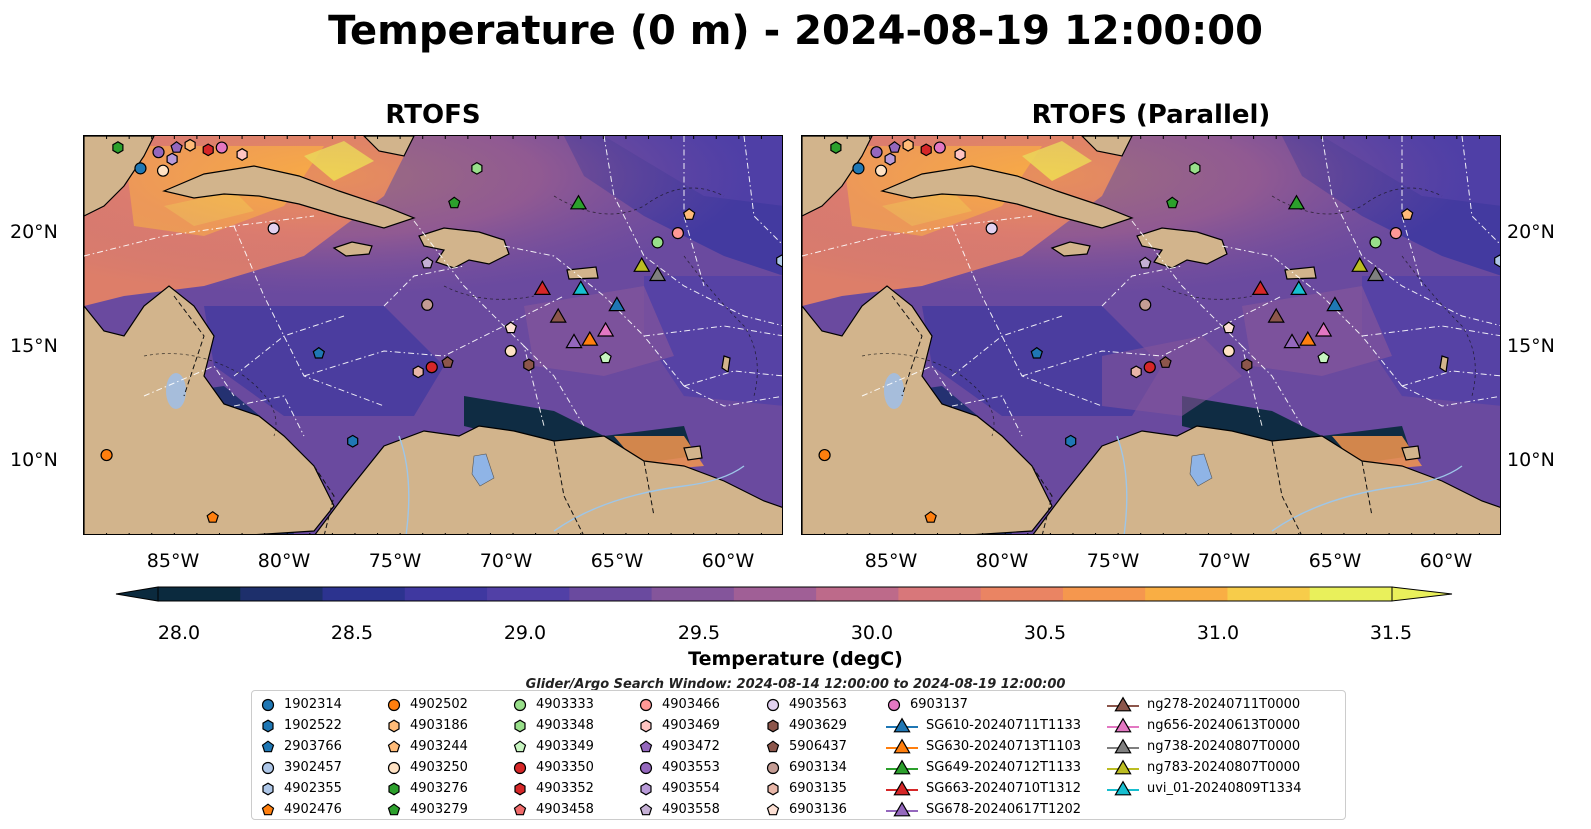  Describe the element at coordinates (679, 725) in the screenshot. I see `legend-item: 4903469` at that location.